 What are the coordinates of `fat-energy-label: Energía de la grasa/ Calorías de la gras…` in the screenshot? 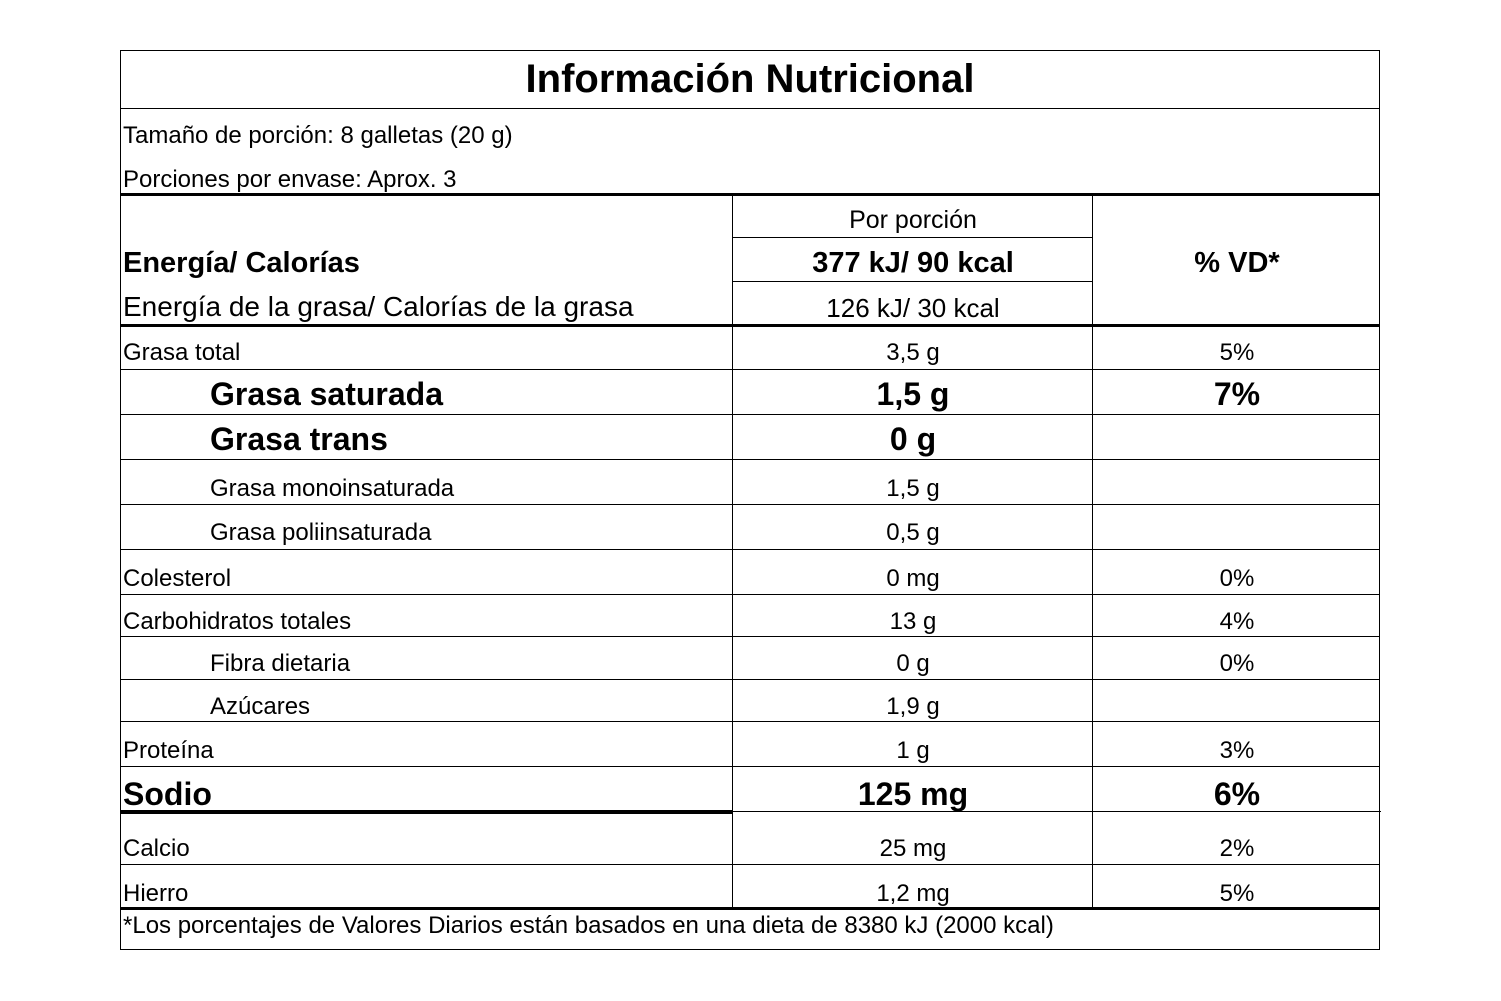 It's located at (378, 306).